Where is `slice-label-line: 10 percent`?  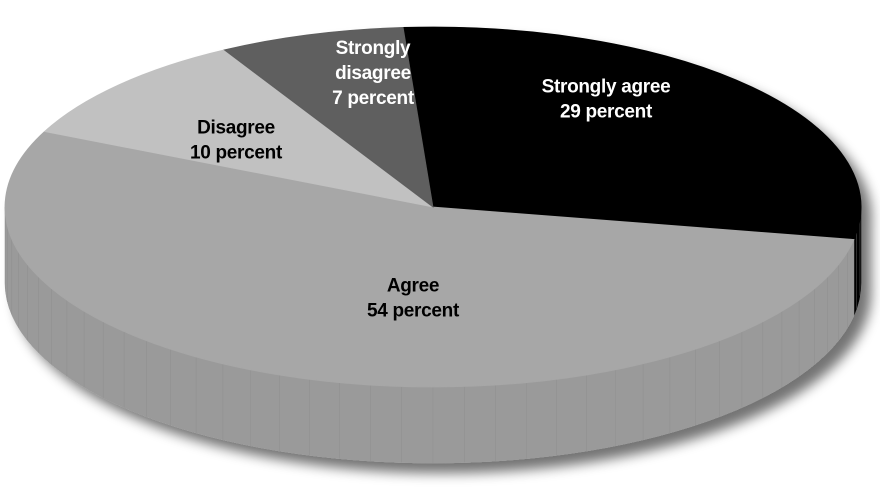
slice-label-line: 10 percent is located at coordinates (236, 153).